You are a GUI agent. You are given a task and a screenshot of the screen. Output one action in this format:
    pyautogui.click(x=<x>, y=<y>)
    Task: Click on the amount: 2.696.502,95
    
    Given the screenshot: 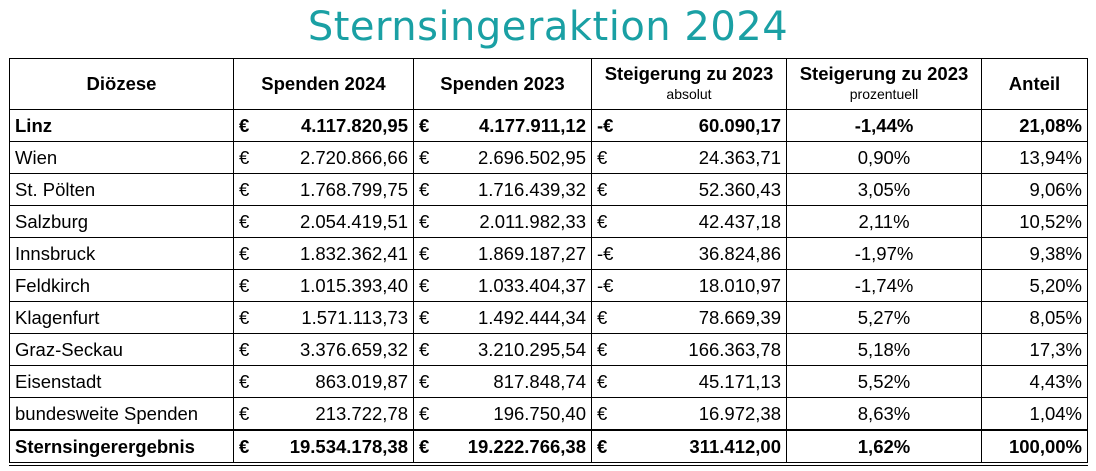 What is the action you would take?
    pyautogui.click(x=531, y=157)
    